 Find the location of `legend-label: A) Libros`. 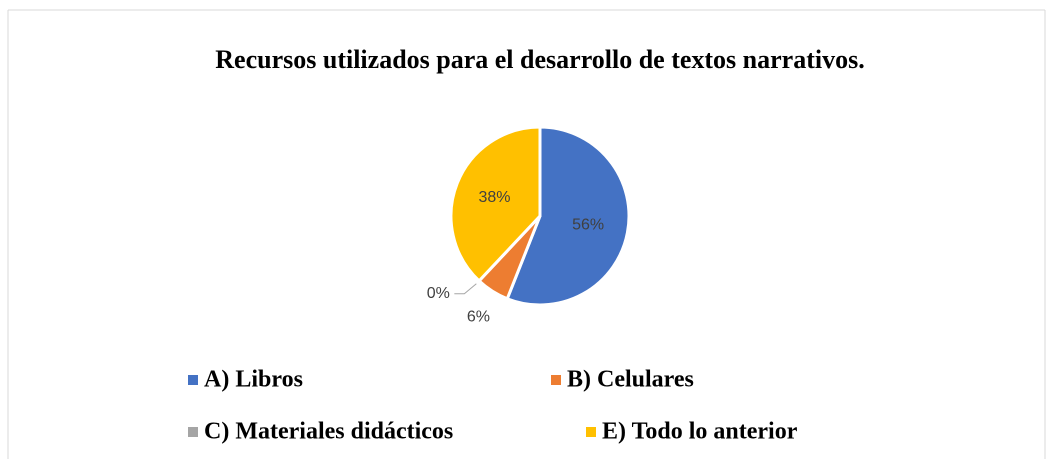

legend-label: A) Libros is located at coordinates (253, 380).